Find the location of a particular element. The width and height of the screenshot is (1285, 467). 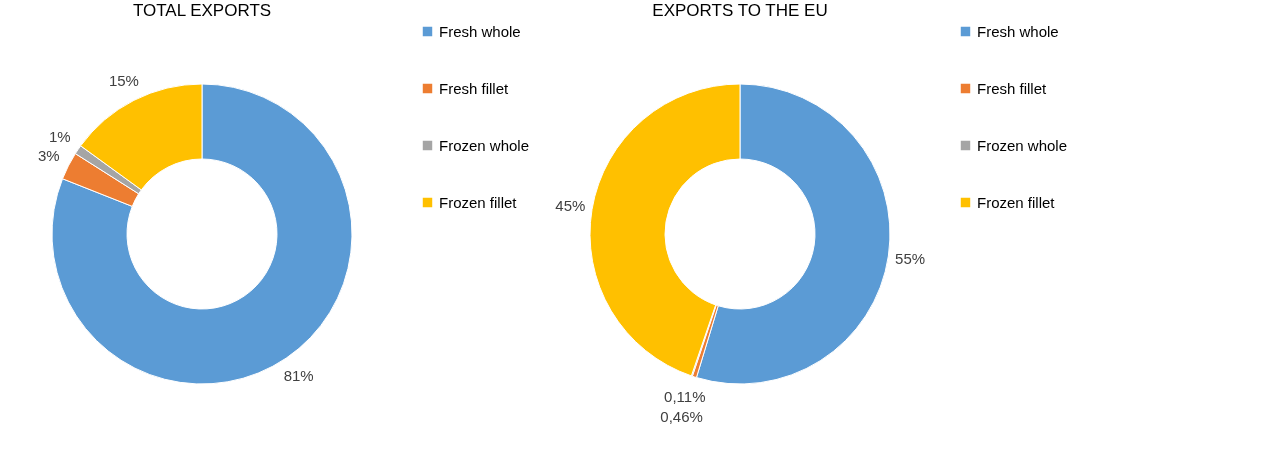

chart-title: TOTAL EXPORTS is located at coordinates (202, 10).